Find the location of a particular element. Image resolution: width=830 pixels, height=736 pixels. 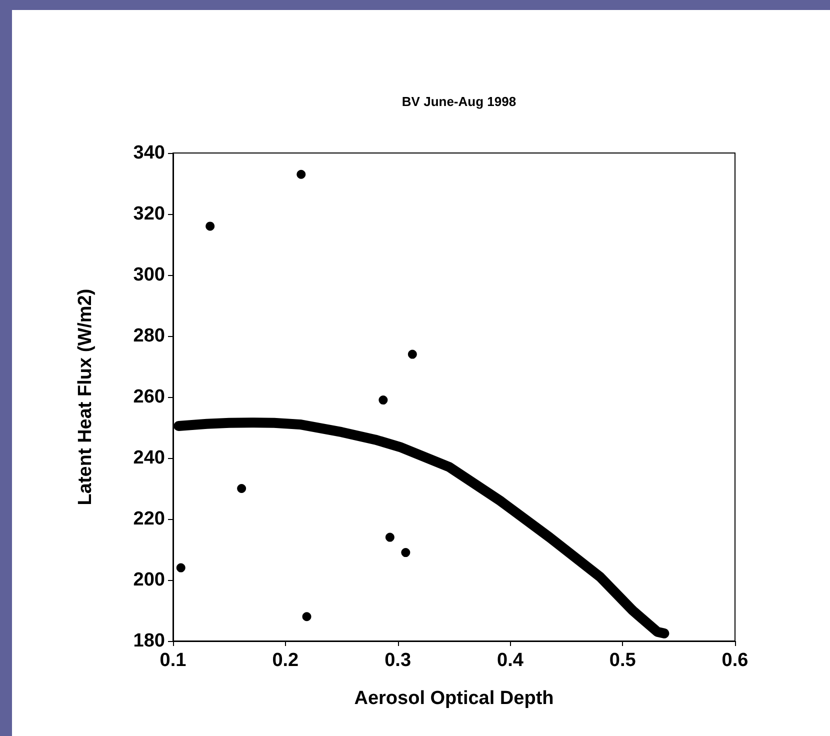

x-tick-label: 0.1 is located at coordinates (173, 660).